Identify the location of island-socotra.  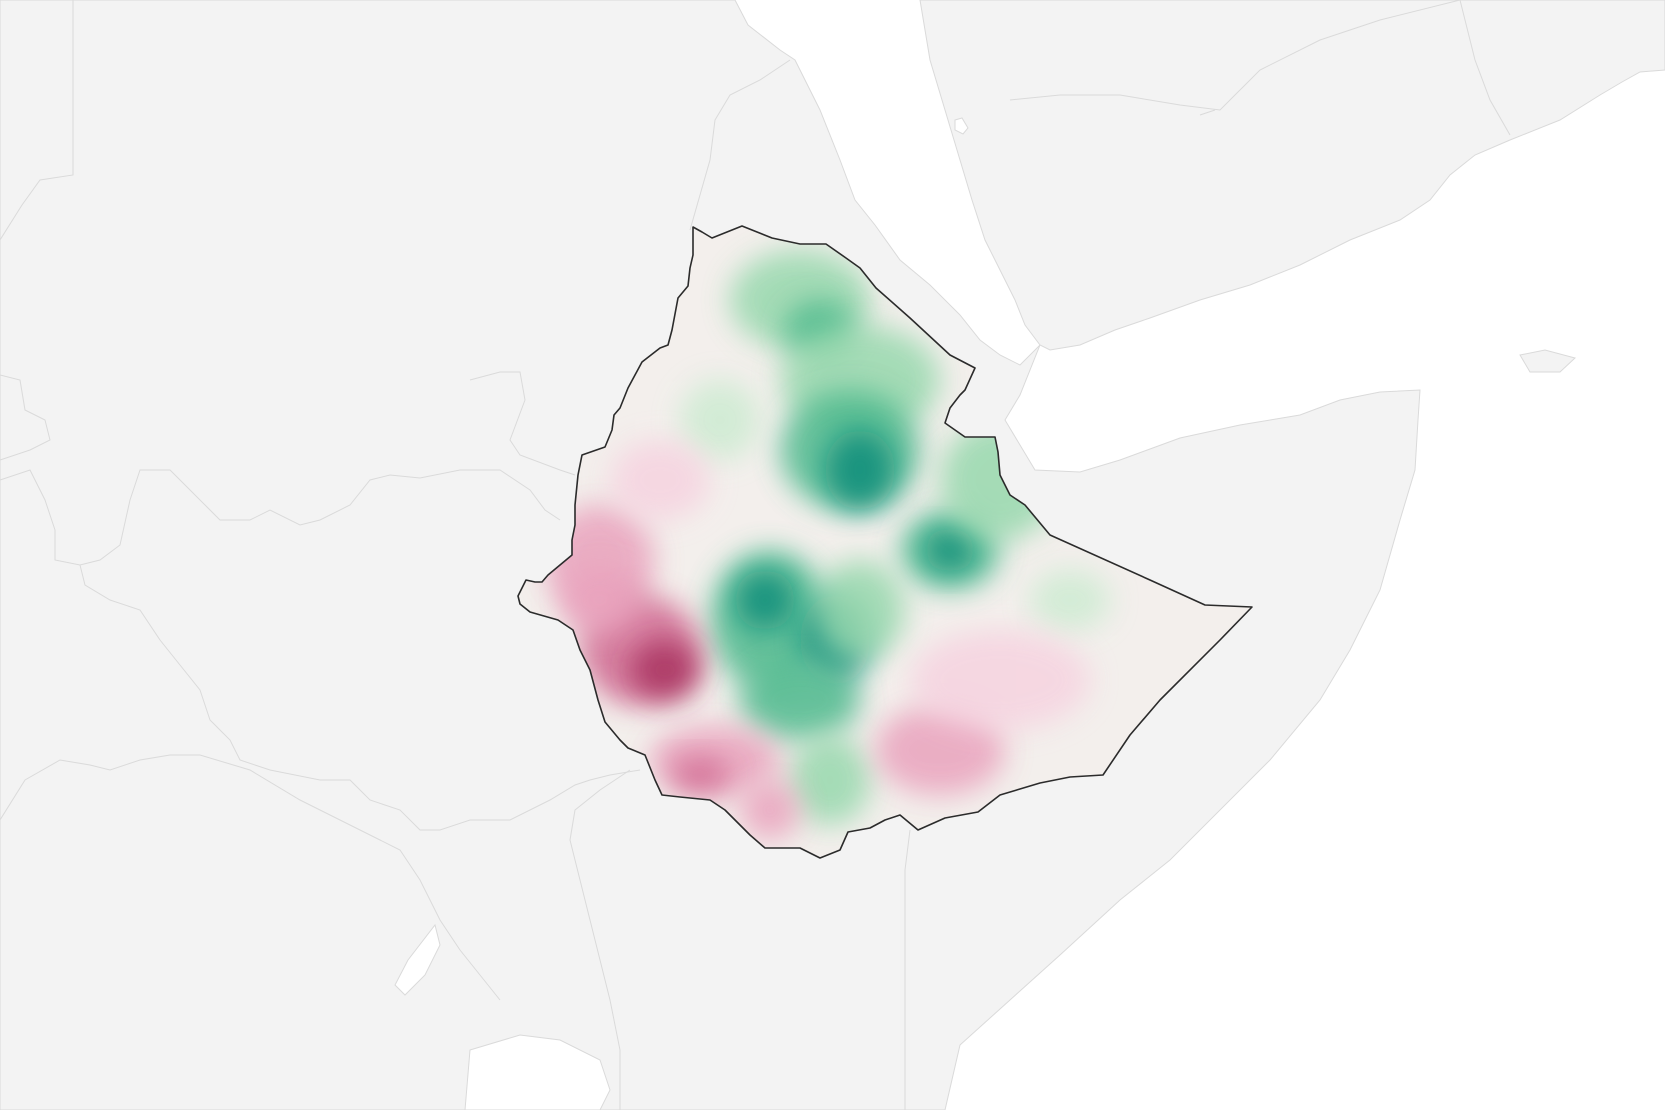
(1548, 361).